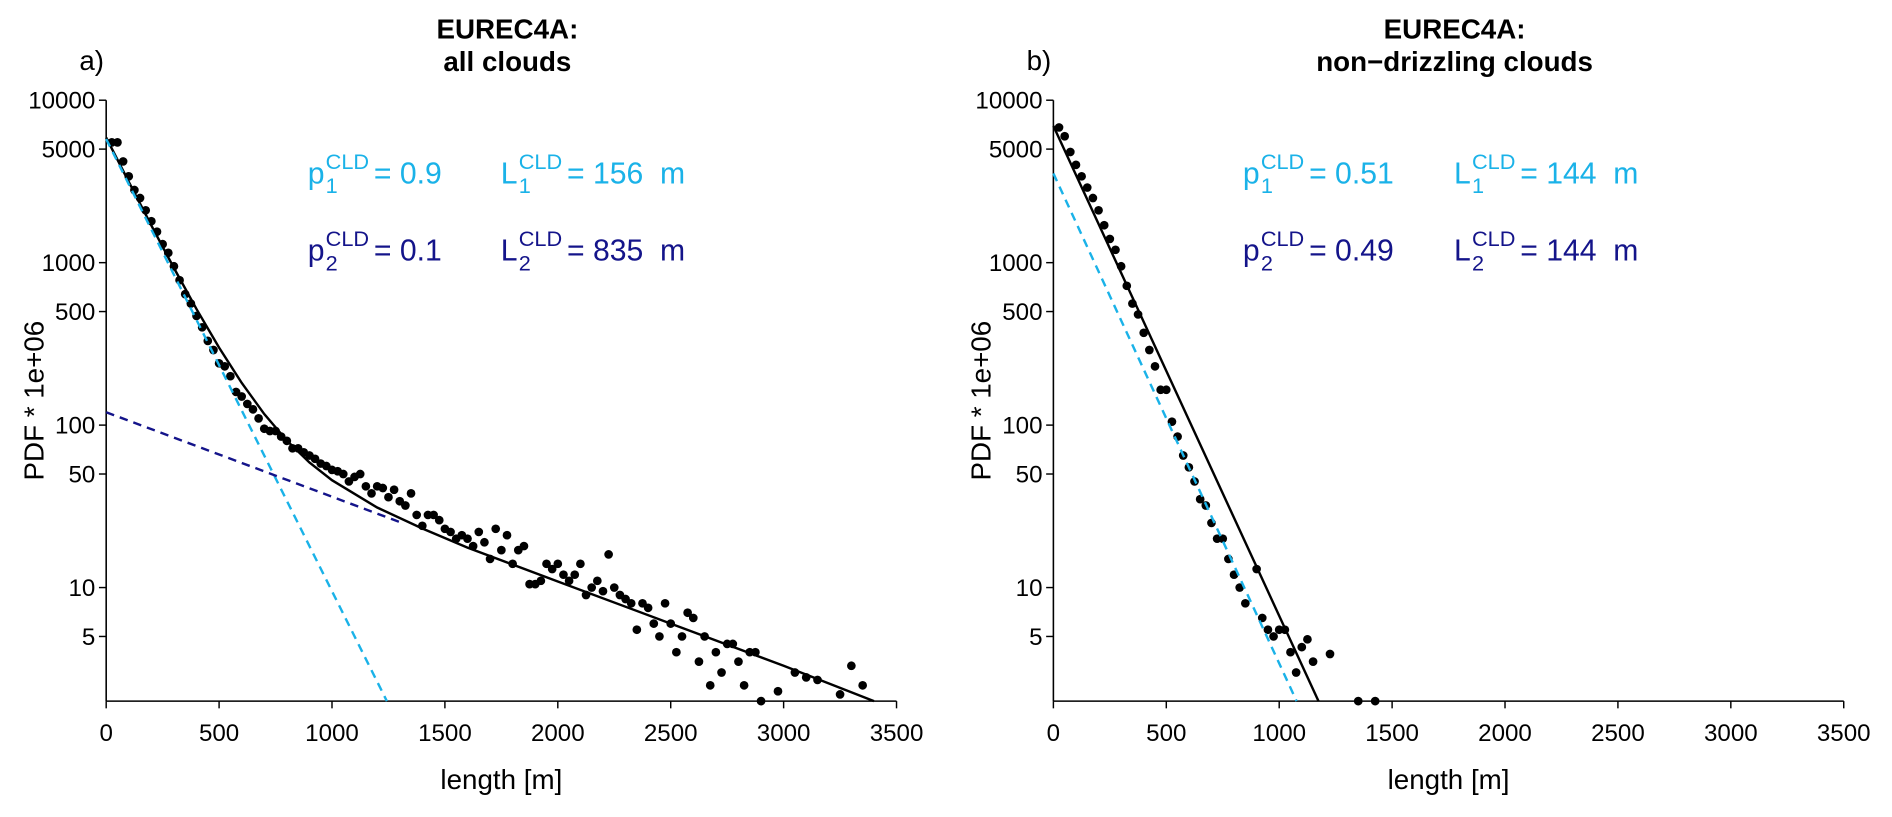 This screenshot has width=1892, height=817. Describe the element at coordinates (626, 173) in the screenshot. I see `annotation-value: = 156 m` at that location.